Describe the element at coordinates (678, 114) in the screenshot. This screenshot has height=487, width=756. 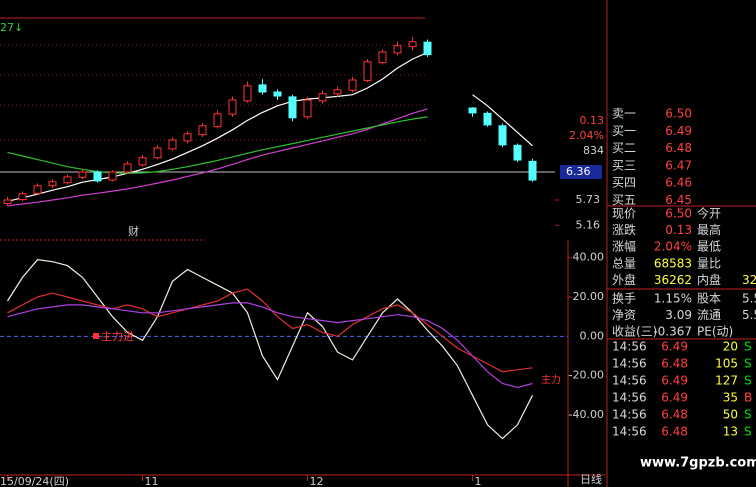
I see `book-price: 6.50` at that location.